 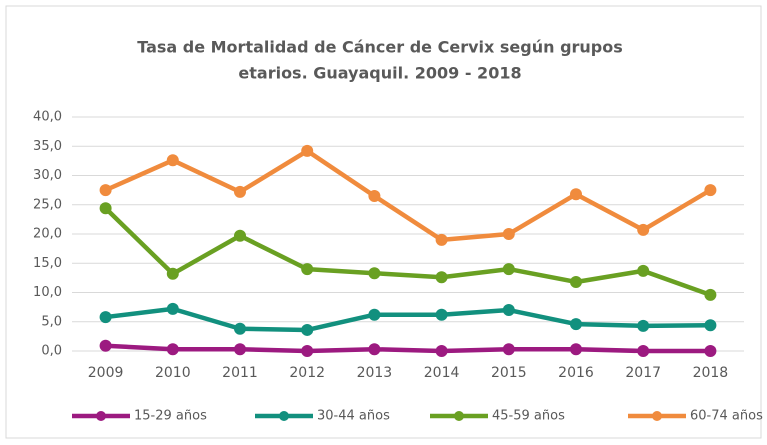 I want to click on y-tick-label: 20,0, so click(x=47, y=234).